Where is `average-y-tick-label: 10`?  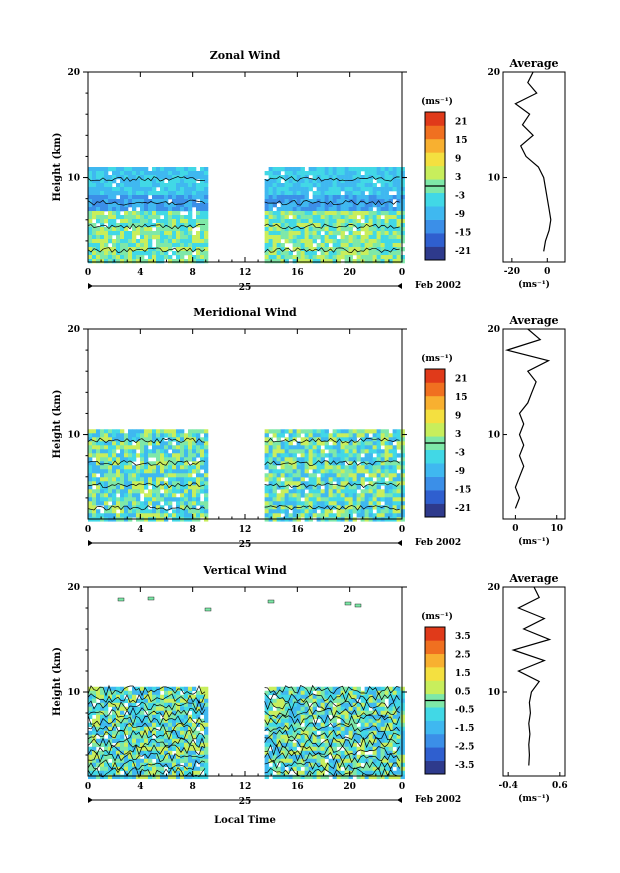
average-y-tick-label: 10 is located at coordinates (493, 179).